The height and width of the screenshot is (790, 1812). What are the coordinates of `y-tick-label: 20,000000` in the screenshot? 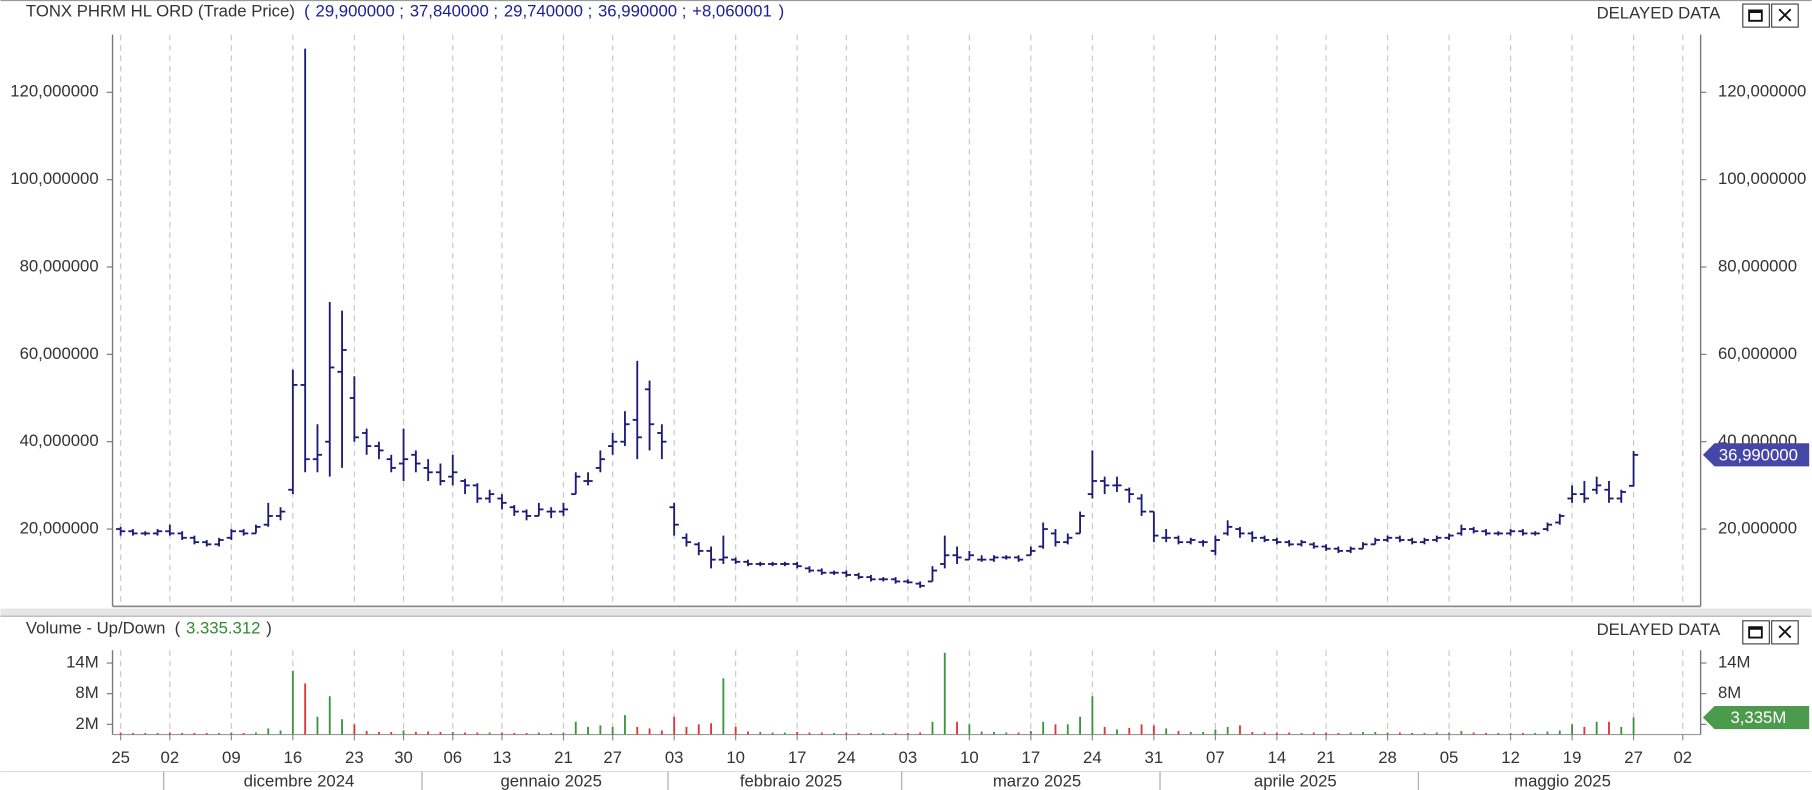 It's located at (1757, 527).